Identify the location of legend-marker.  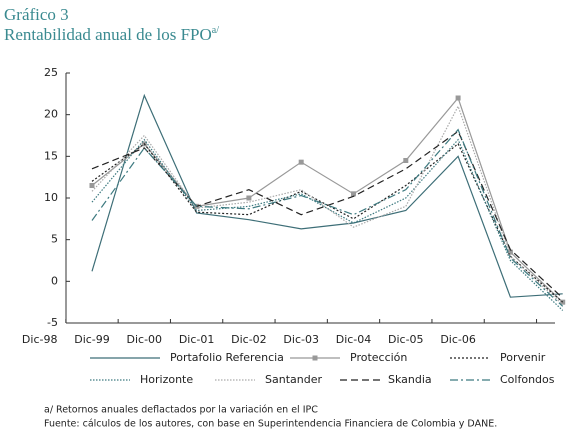
(315, 358).